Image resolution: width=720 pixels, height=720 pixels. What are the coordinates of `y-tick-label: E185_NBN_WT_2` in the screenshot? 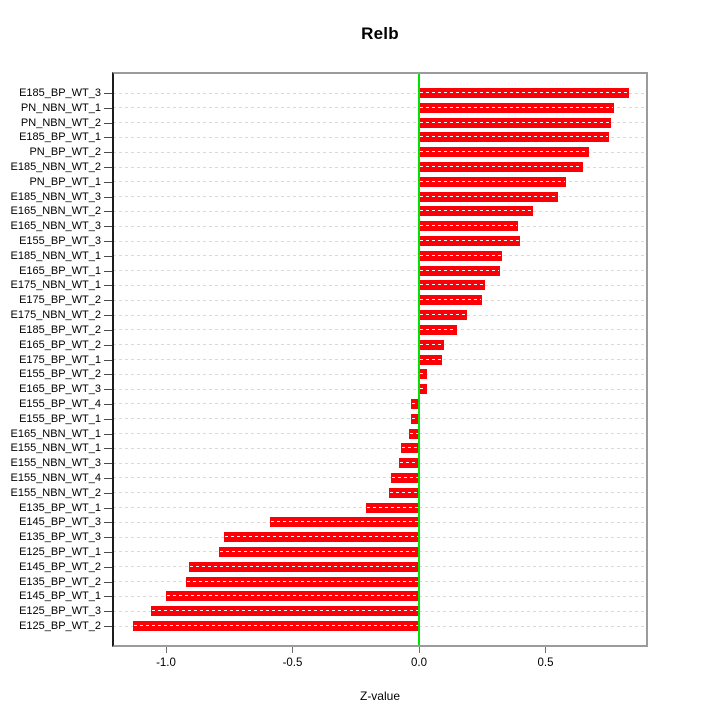 It's located at (56, 167).